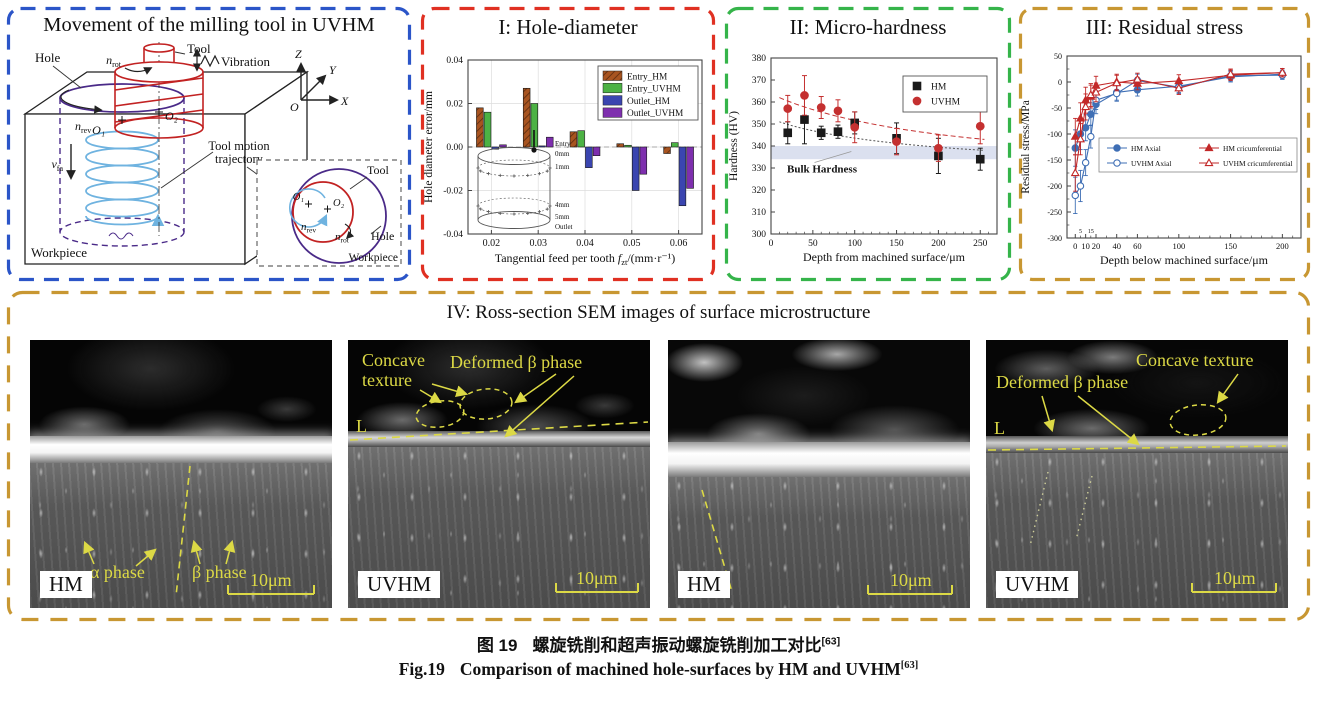 This screenshot has width=1317, height=713. Describe the element at coordinates (181, 388) in the screenshot. I see `sem1-hole-region` at that location.